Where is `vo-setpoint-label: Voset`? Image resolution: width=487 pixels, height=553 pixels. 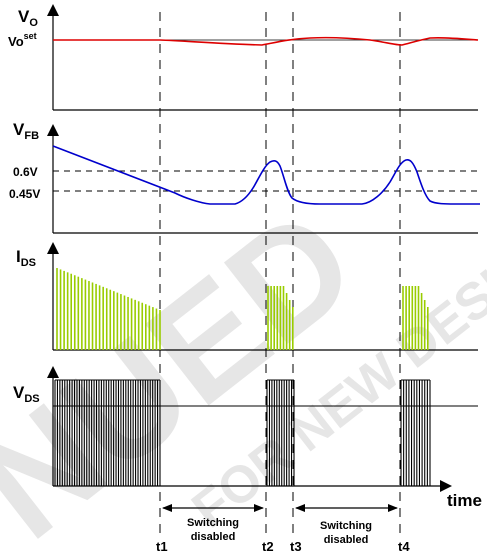
vo-setpoint-label: Voset is located at coordinates (22, 40).